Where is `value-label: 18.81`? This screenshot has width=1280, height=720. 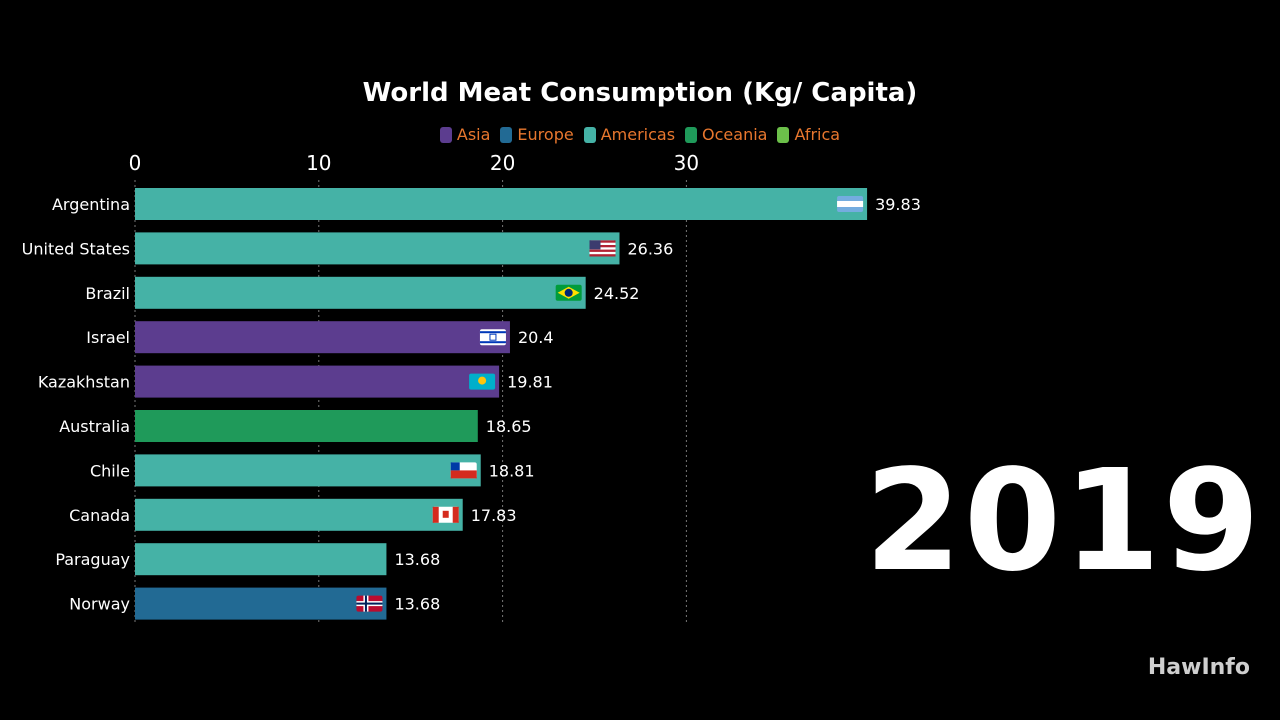 value-label: 18.81 is located at coordinates (512, 470).